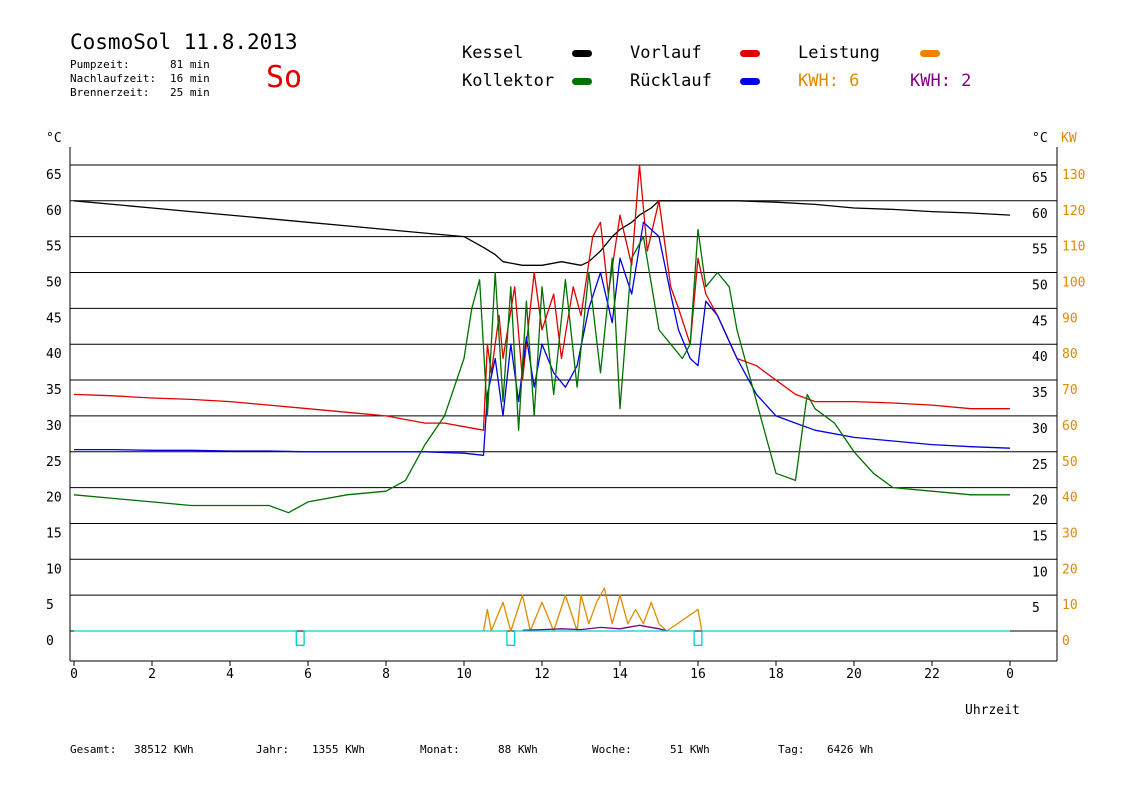  I want to click on footer-year-value: 1355 KWh, so click(338, 749).